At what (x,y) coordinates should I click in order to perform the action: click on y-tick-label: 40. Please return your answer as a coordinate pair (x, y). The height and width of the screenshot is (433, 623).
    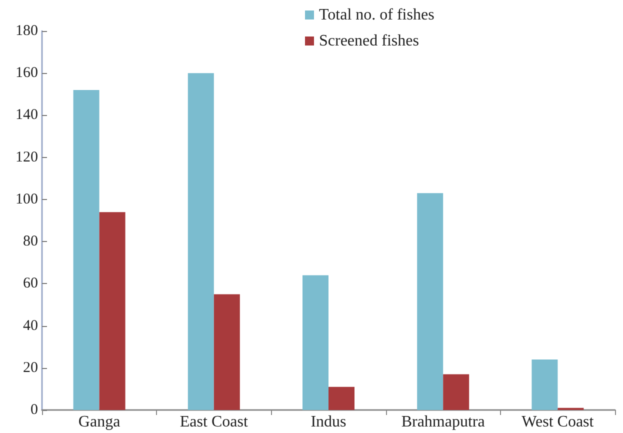
    Looking at the image, I should click on (30, 326).